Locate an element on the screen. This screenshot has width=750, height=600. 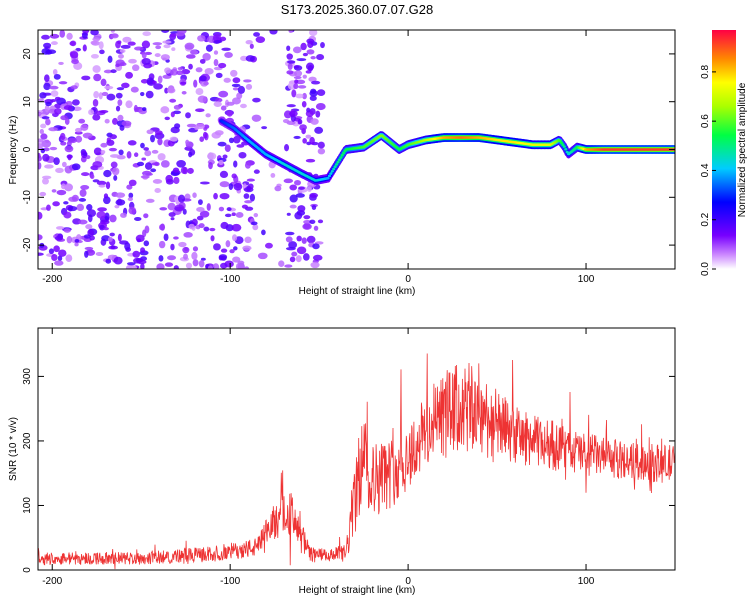
colorbar-tick-label: 0.8 is located at coordinates (705, 71).